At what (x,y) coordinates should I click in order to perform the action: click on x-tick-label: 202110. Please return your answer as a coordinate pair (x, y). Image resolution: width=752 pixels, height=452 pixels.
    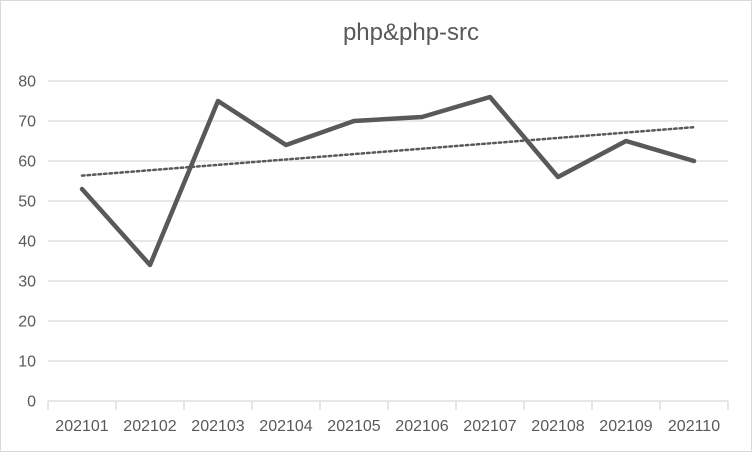
    Looking at the image, I should click on (694, 426).